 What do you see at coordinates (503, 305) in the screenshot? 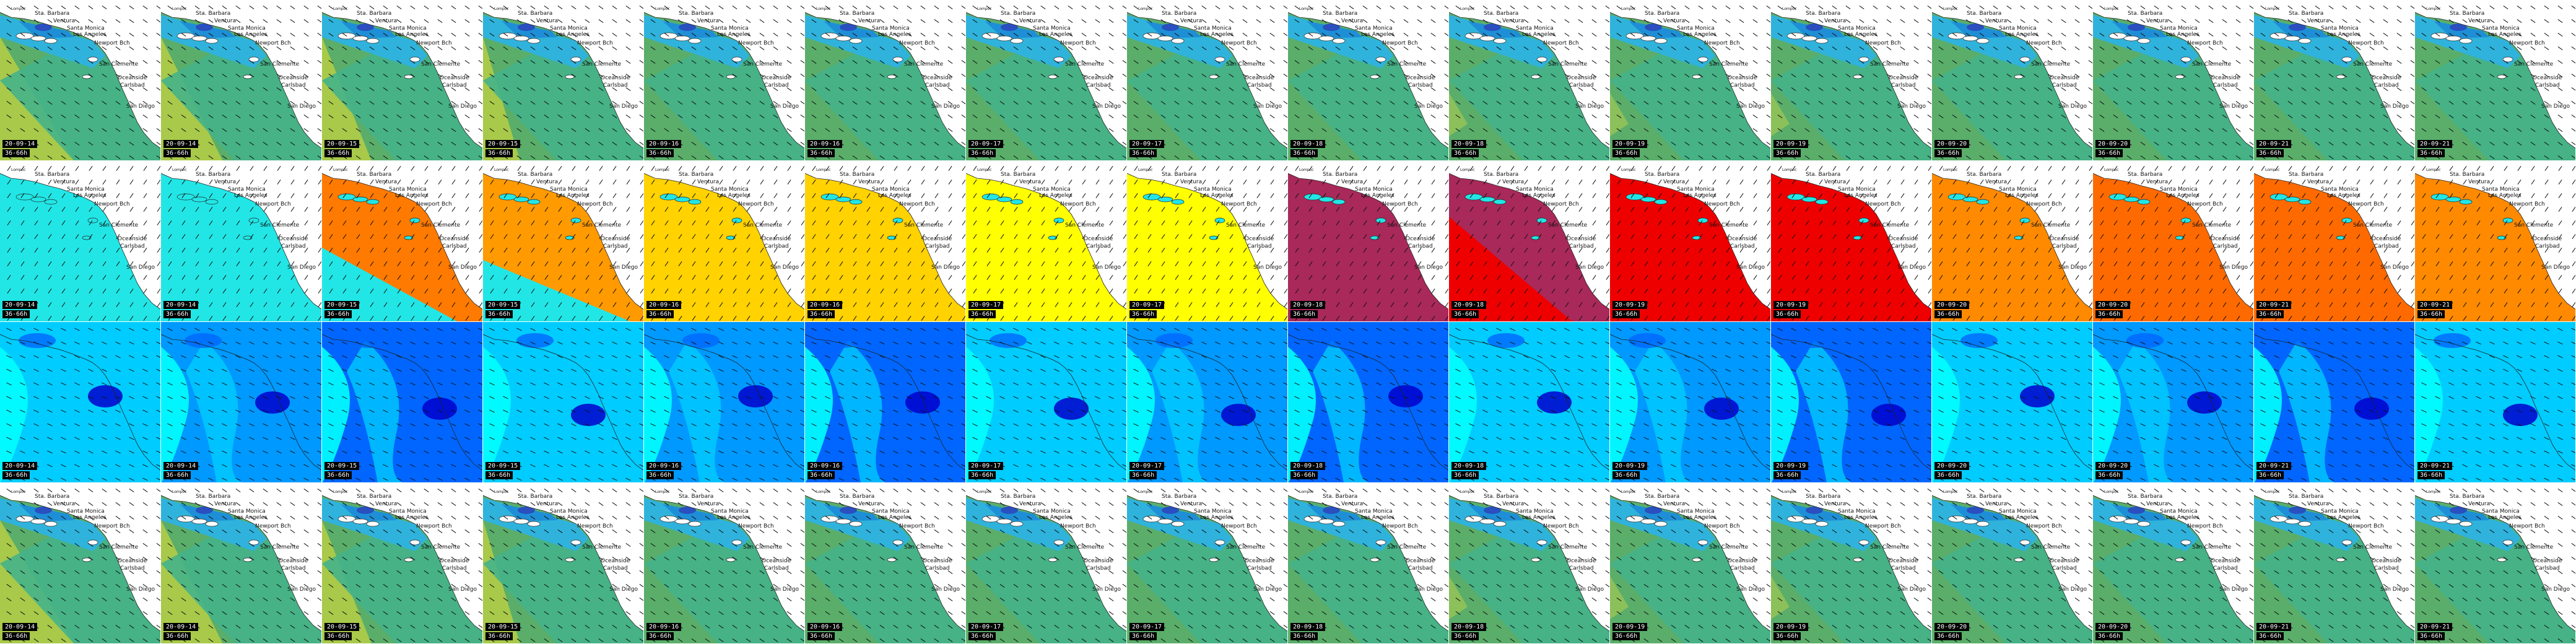
I see `date-label: 20-09-15` at bounding box center [503, 305].